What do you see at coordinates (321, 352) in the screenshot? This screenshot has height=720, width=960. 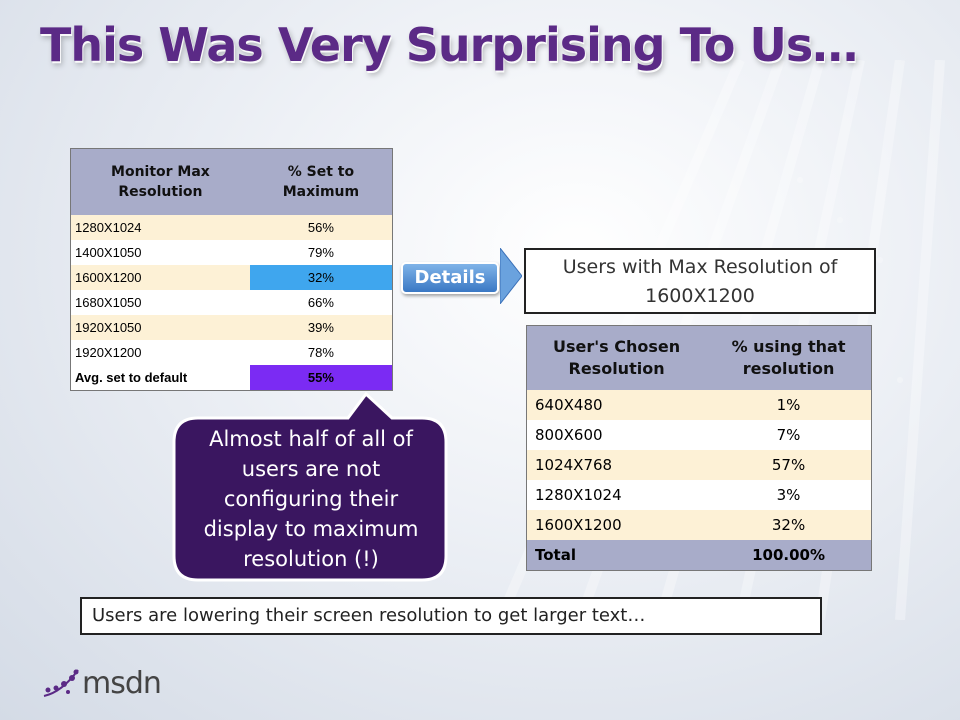 I see `cell-percent: 78%` at bounding box center [321, 352].